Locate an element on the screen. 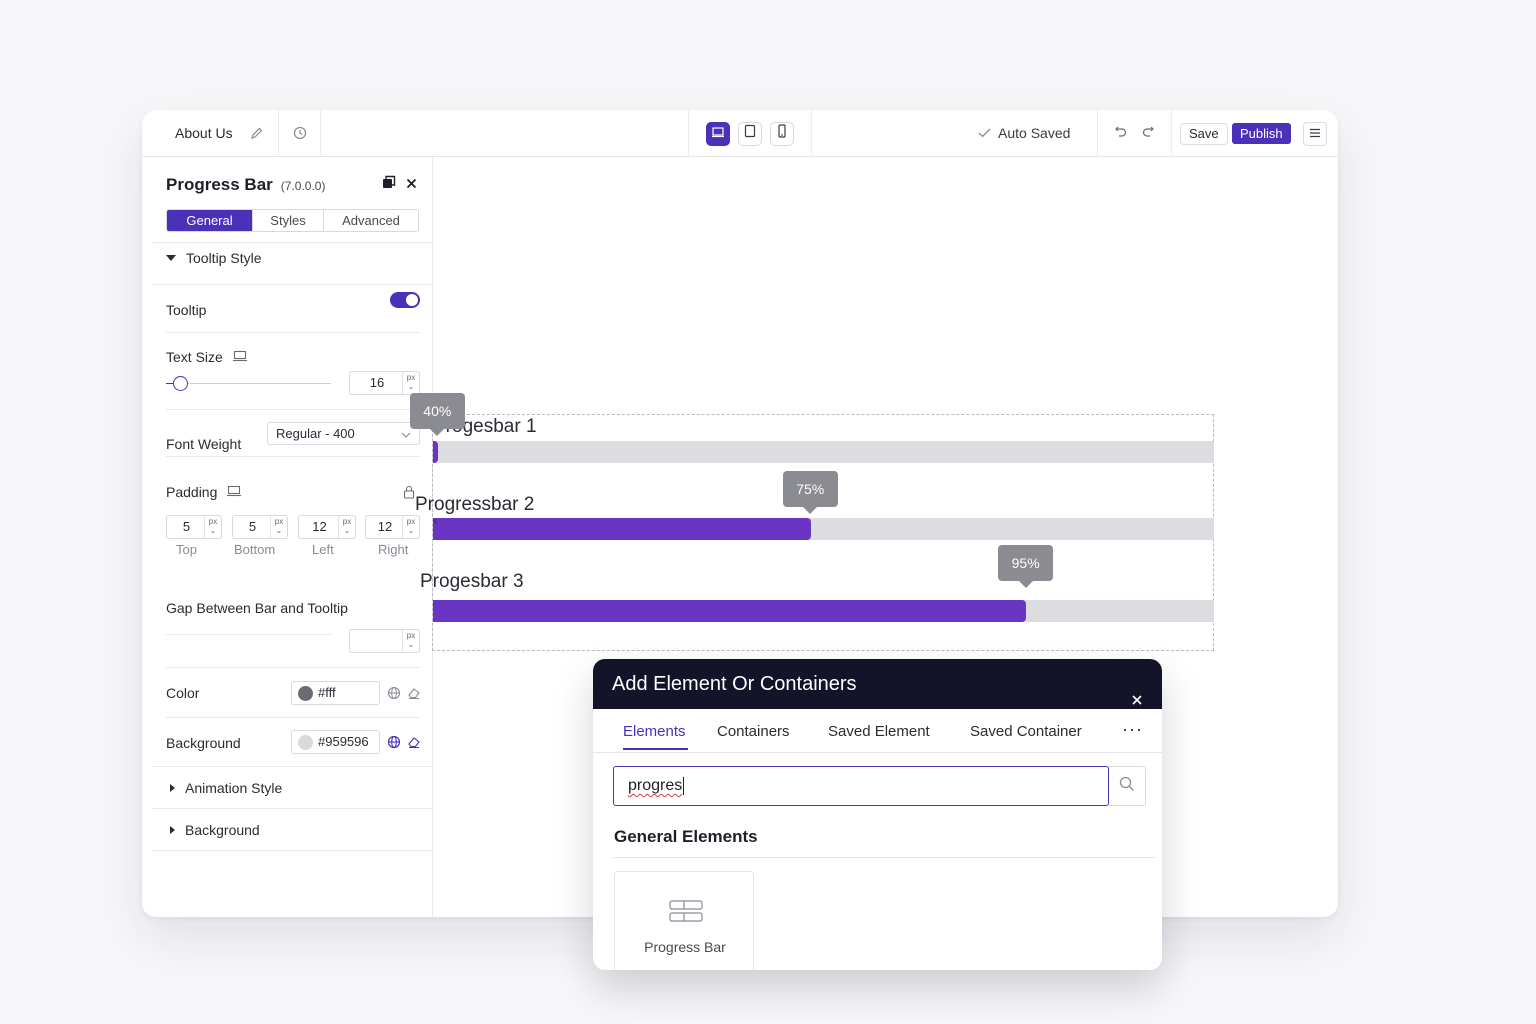 This screenshot has width=1536, height=1024. lock-icon is located at coordinates (409, 494).